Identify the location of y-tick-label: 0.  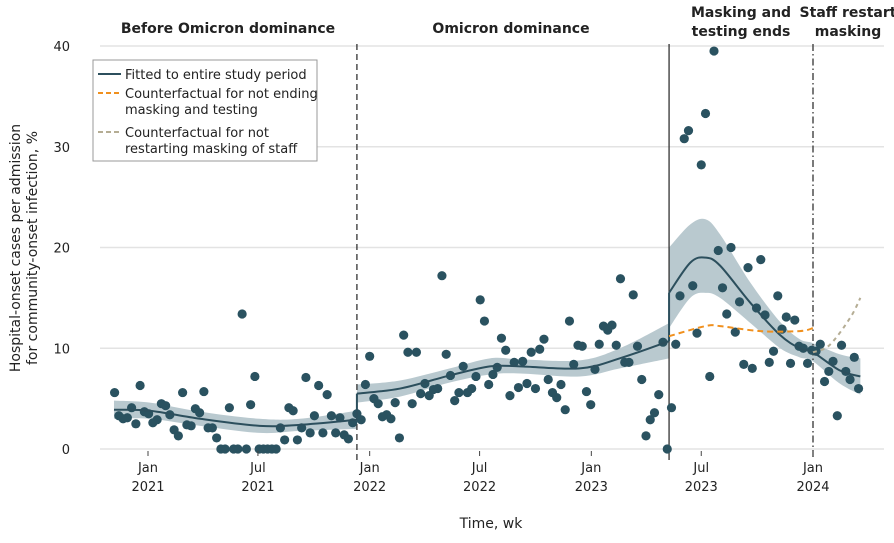
(66, 450).